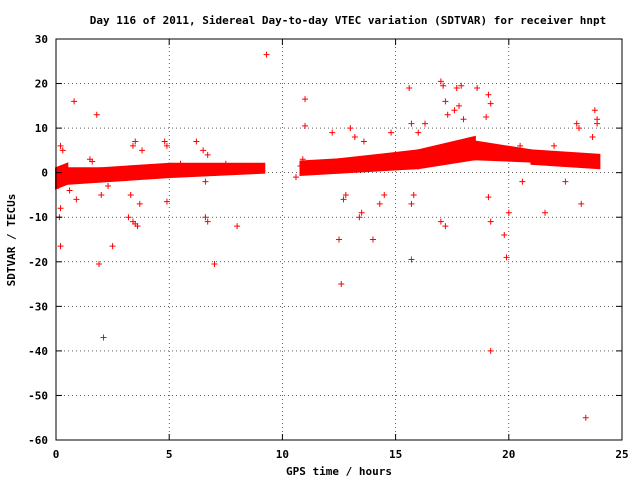  What do you see at coordinates (38, 217) in the screenshot?
I see `y-tick-label: -10` at bounding box center [38, 217].